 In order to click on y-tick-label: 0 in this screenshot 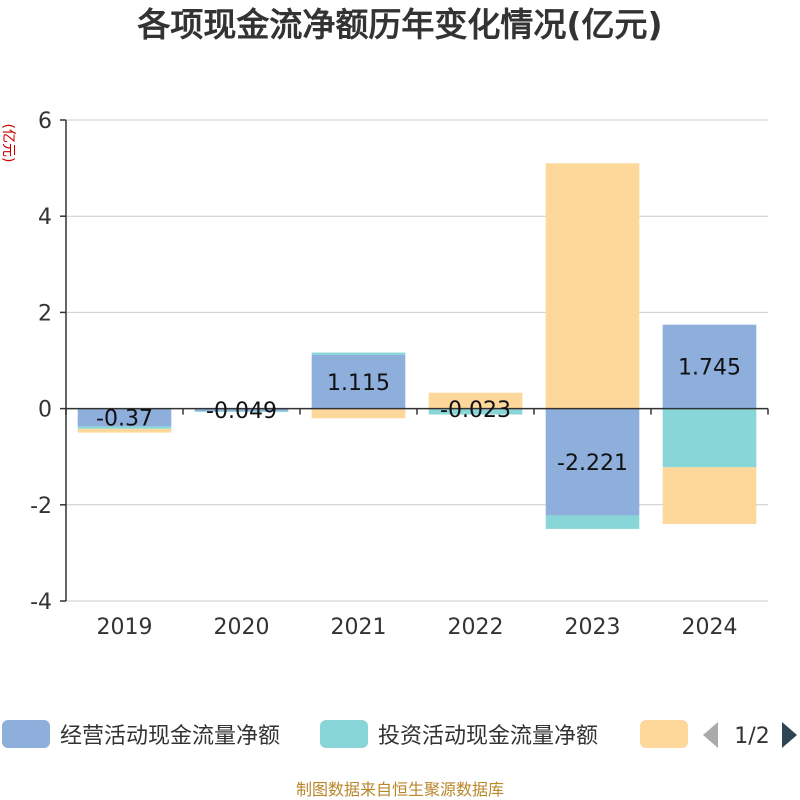, I will do `click(45, 410)`.